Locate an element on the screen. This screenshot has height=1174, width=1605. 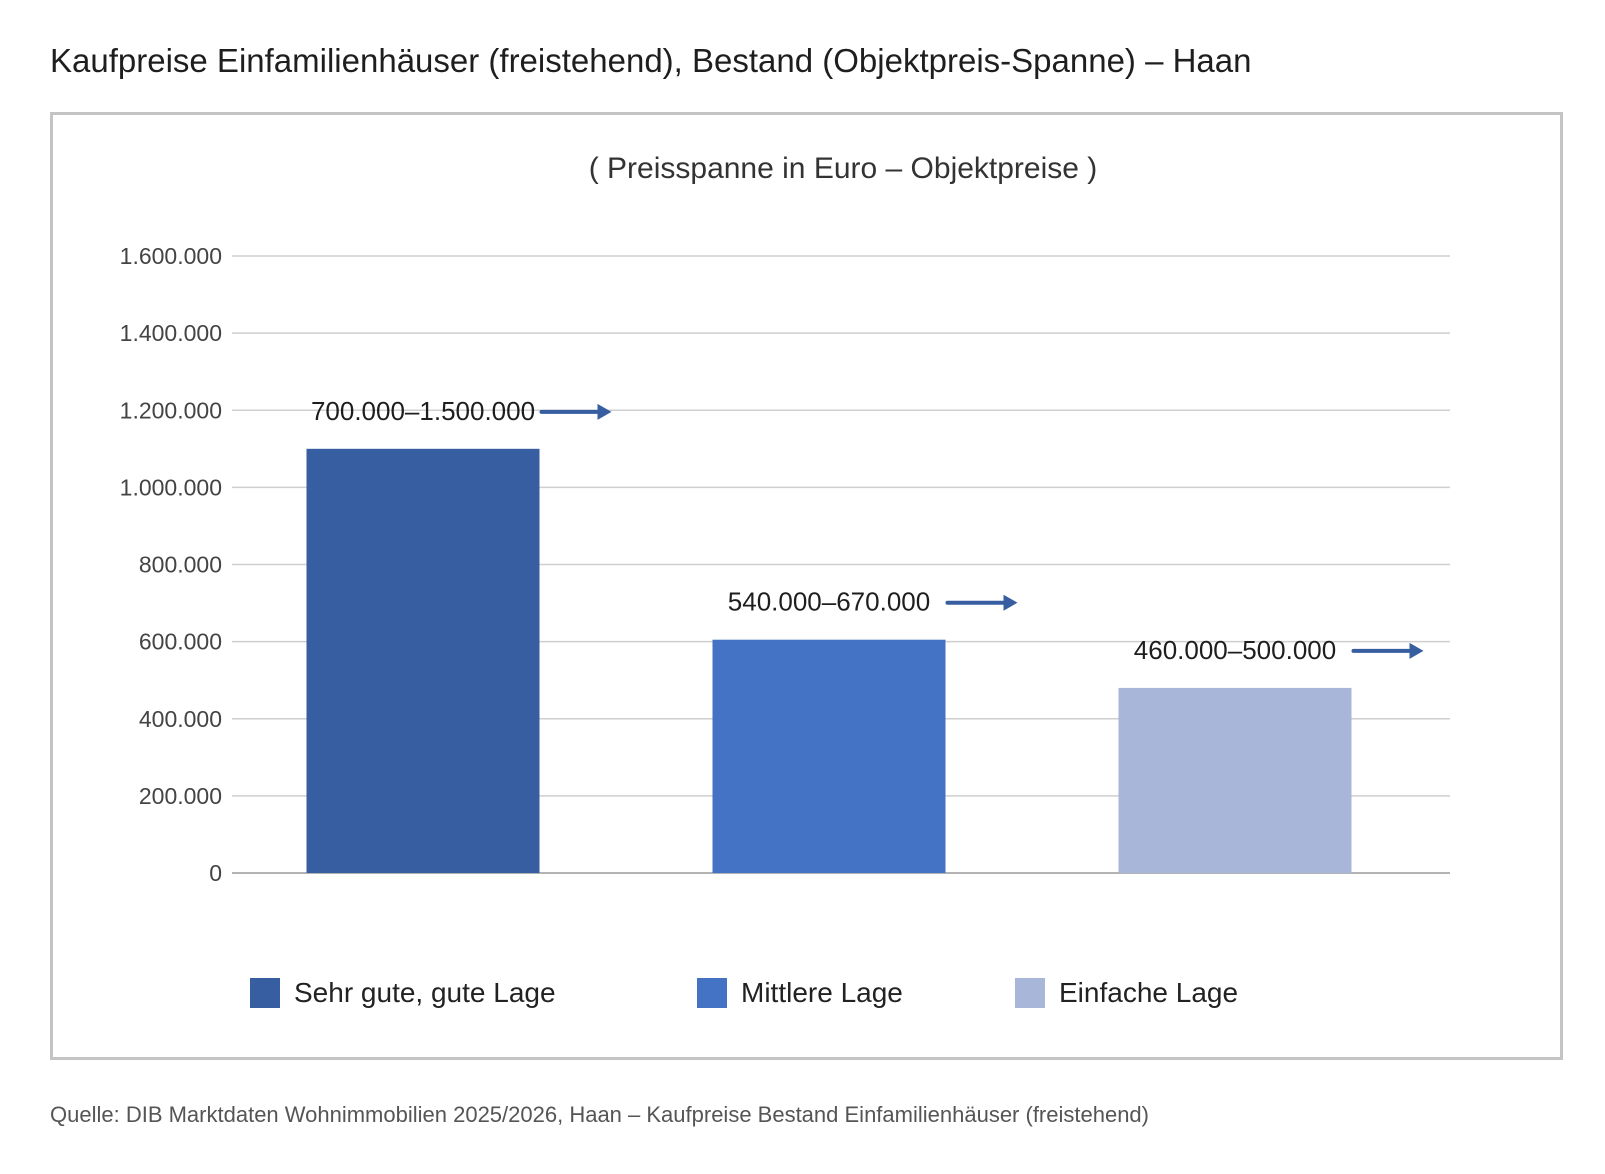
legend-item-einfache-lage: Einfache Lage is located at coordinates (1126, 993).